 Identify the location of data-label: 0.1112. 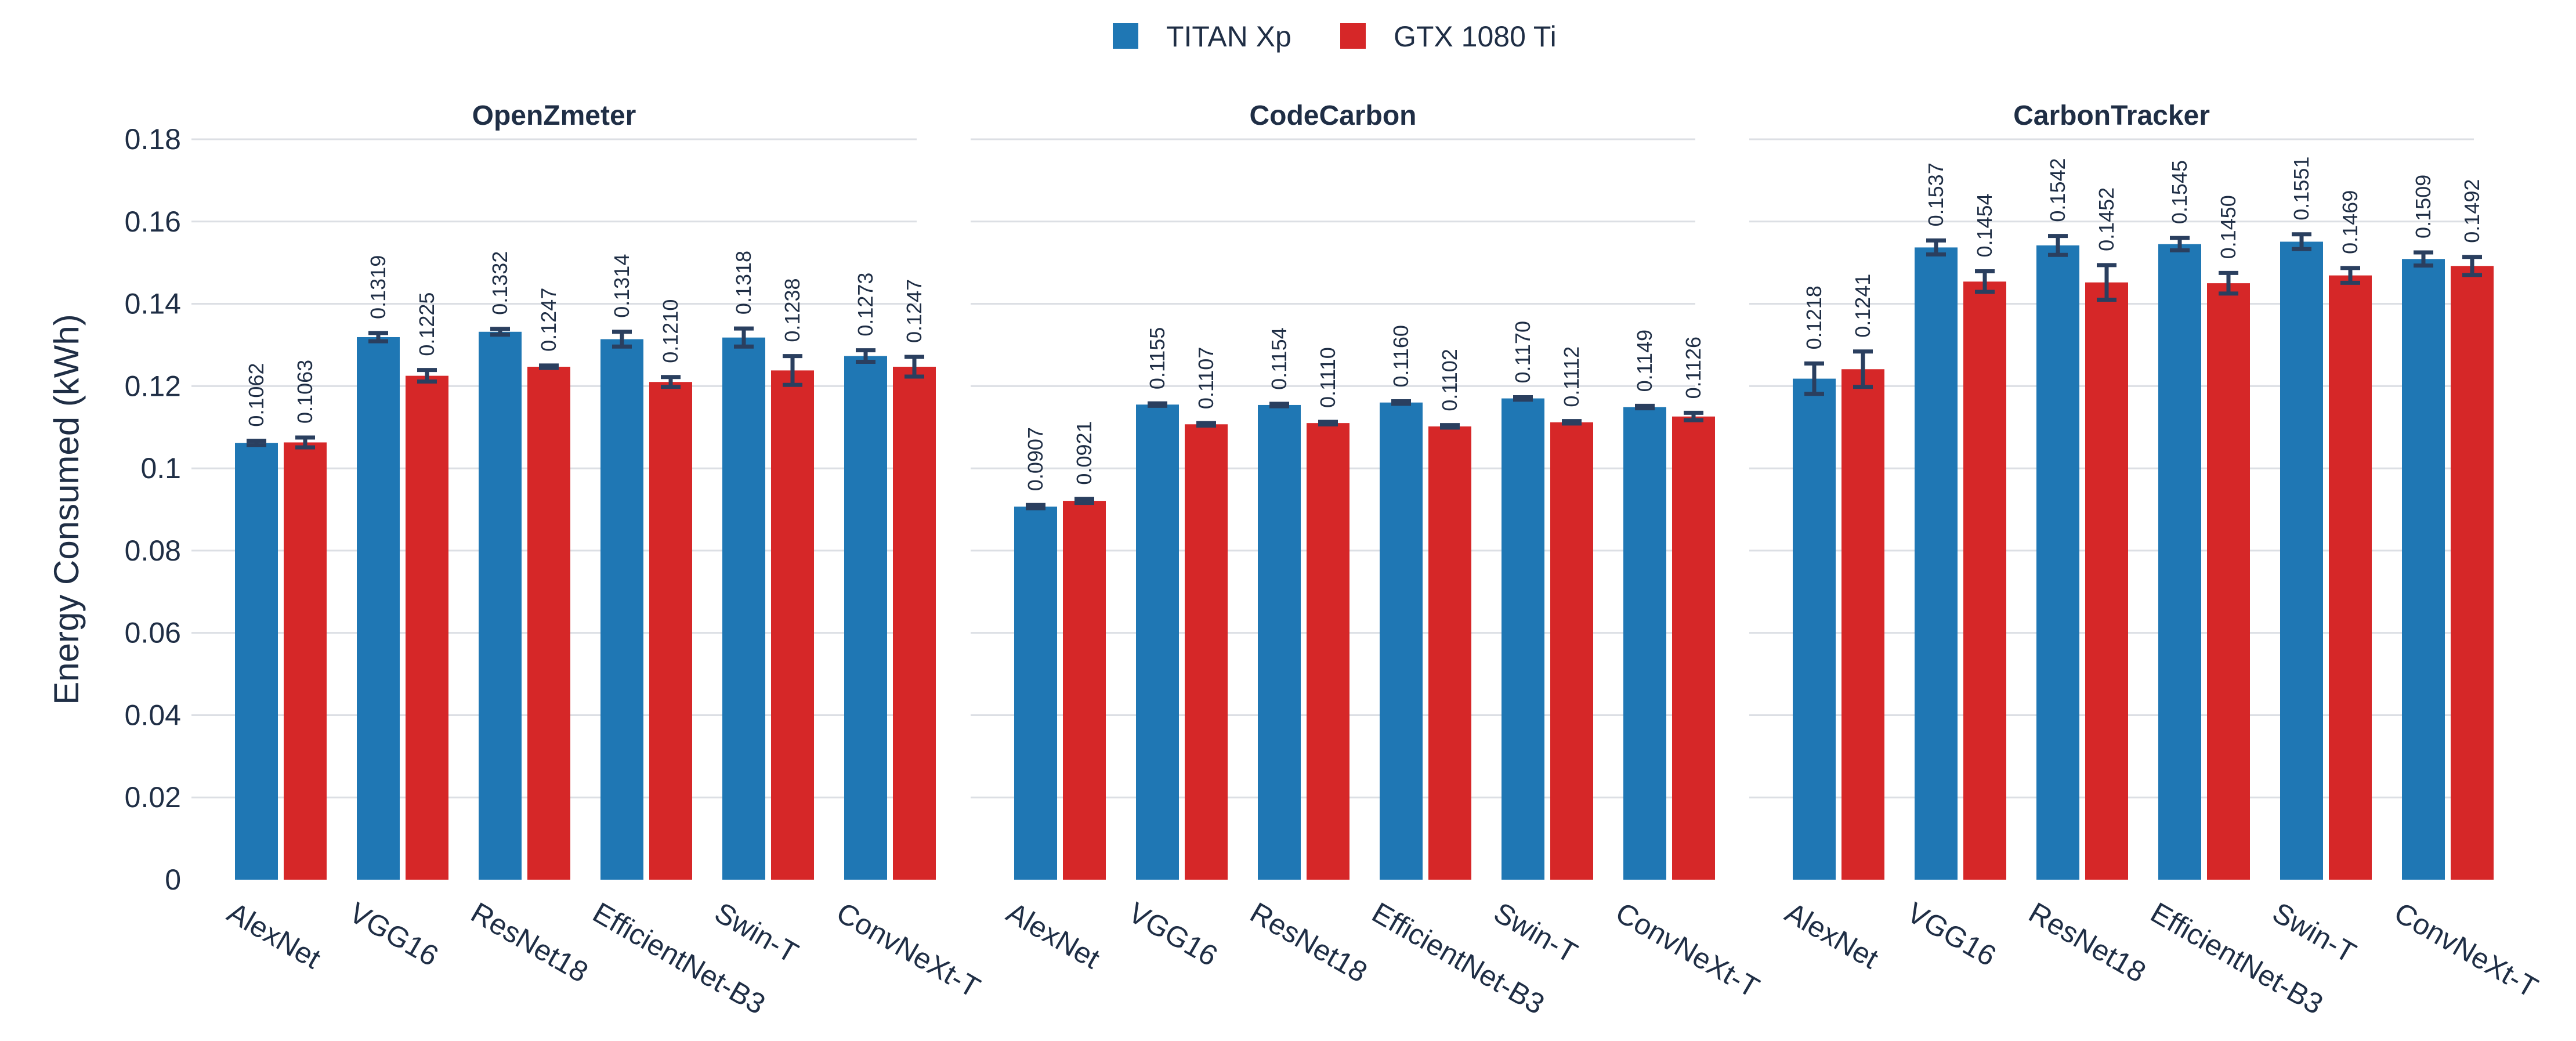
(1571, 376).